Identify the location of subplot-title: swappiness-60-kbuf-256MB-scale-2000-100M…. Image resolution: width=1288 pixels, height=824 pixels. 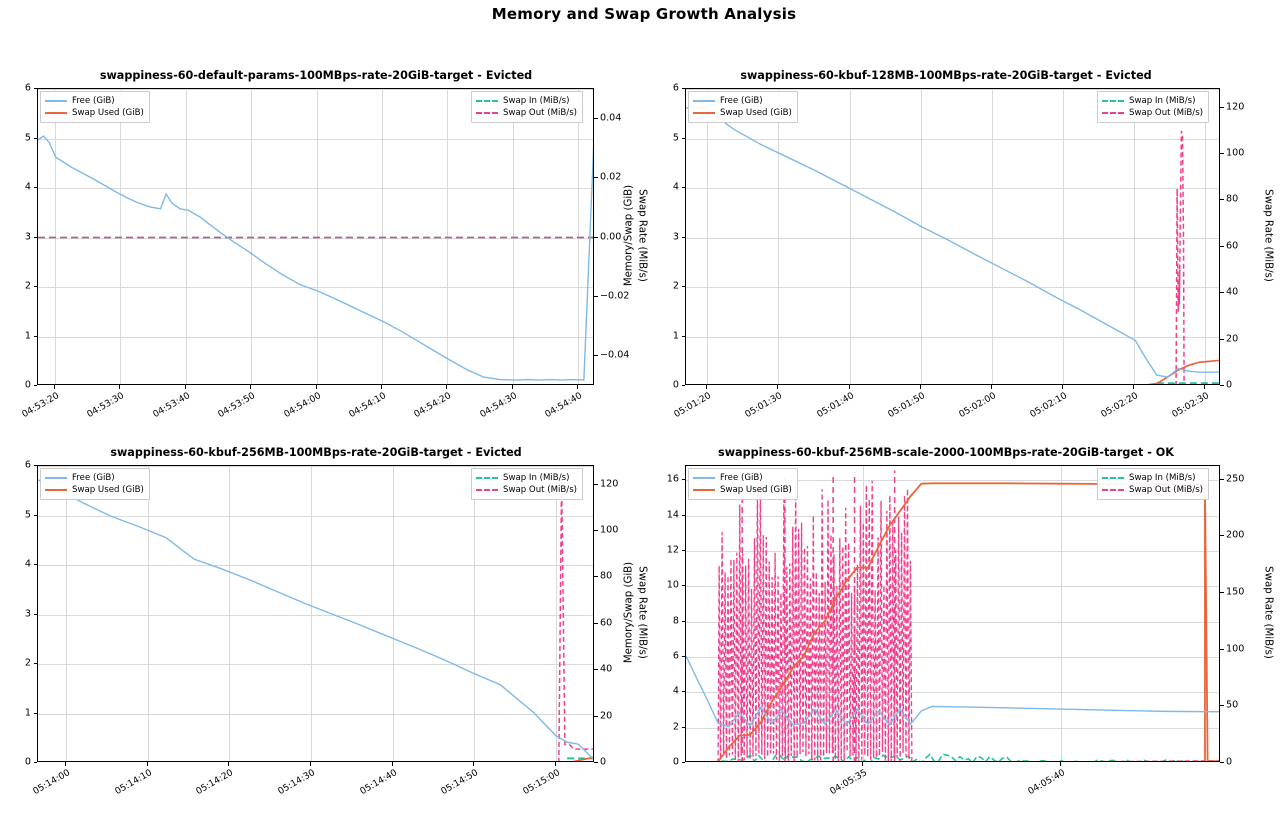
(946, 452).